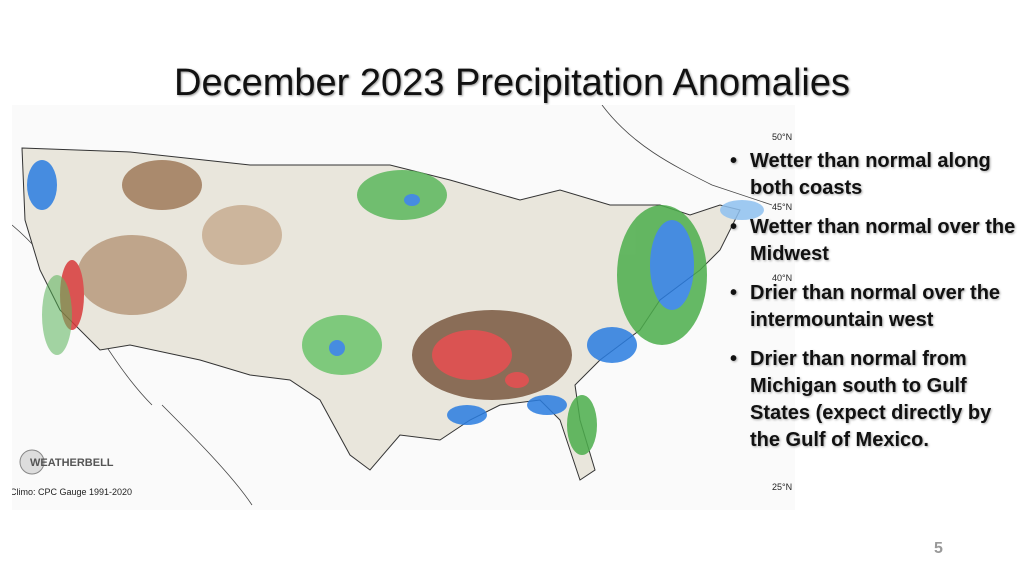  What do you see at coordinates (782, 487) in the screenshot?
I see `latitude-label: 25°N` at bounding box center [782, 487].